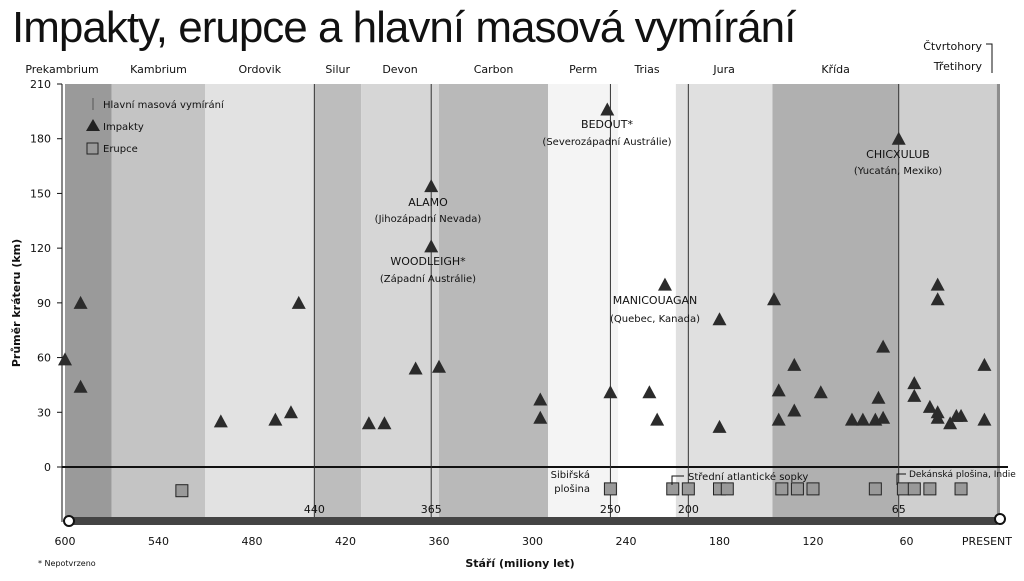  What do you see at coordinates (399, 69) in the screenshot?
I see `period-label: Devon` at bounding box center [399, 69].